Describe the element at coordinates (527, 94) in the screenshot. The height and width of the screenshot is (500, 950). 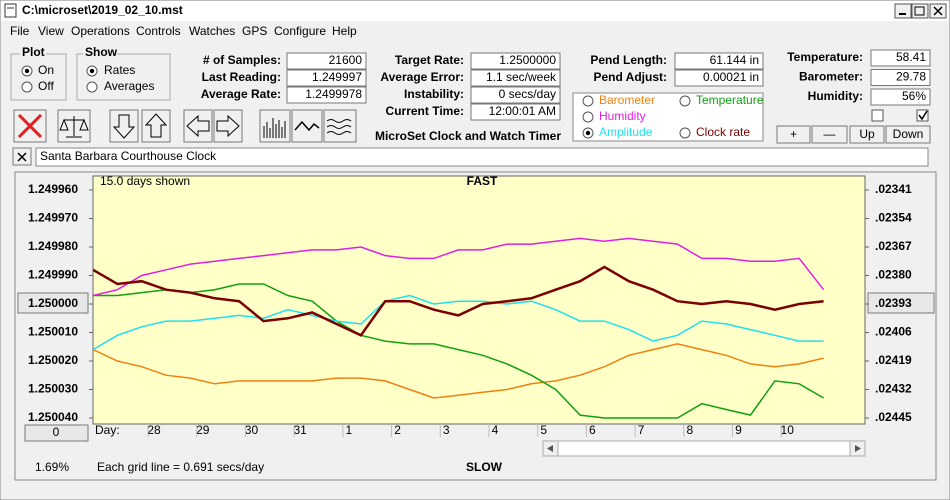
I see `field-value: 0 secs/day` at that location.